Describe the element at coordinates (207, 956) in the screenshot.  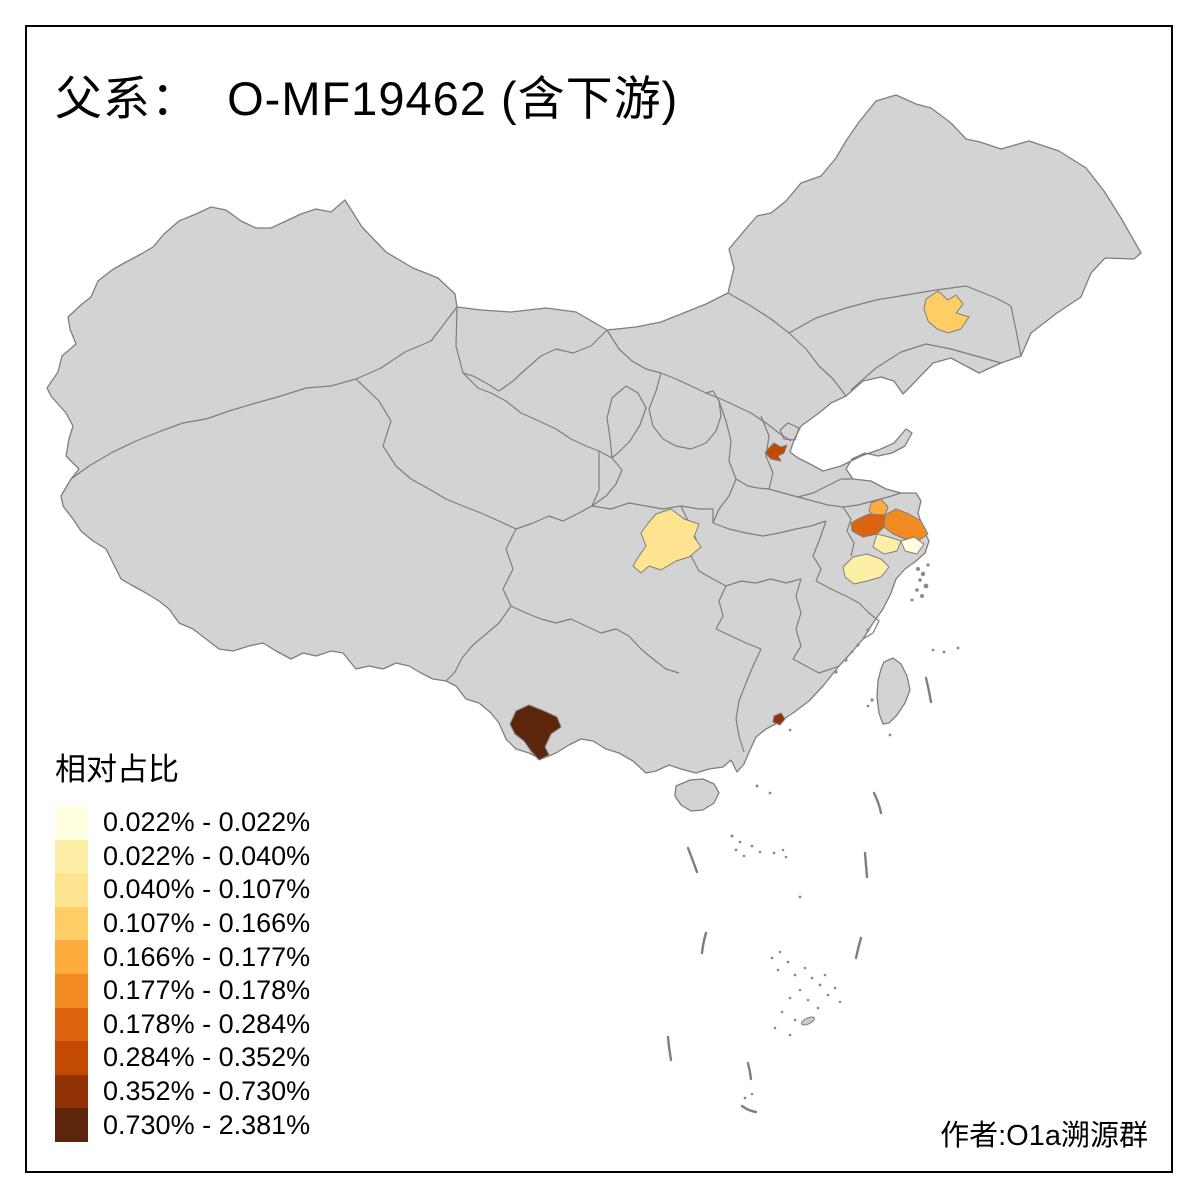
I see `legend-label: 0.166% - 0.177%` at that location.